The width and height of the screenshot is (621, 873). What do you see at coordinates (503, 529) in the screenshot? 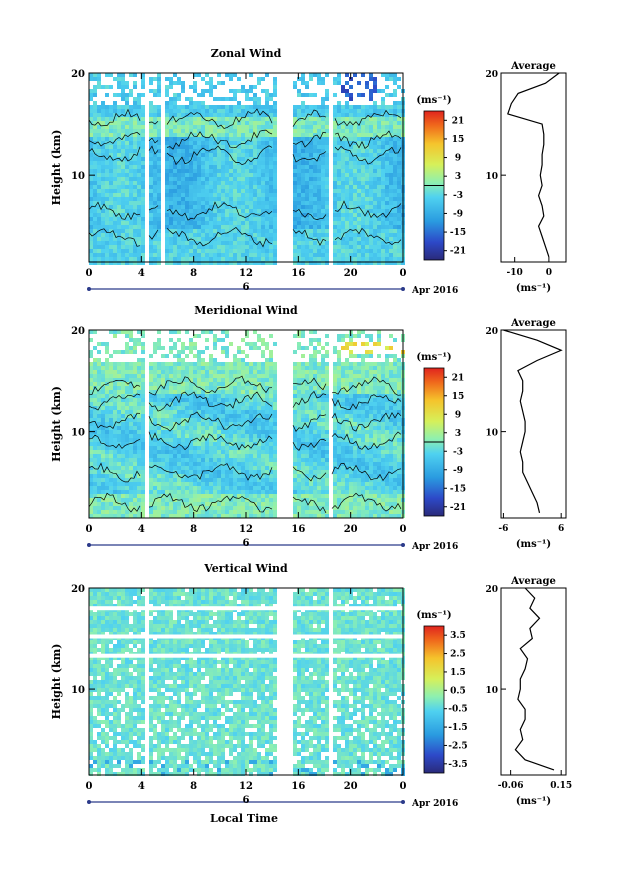
I see `profile-x-tick-label: -6` at bounding box center [503, 529].